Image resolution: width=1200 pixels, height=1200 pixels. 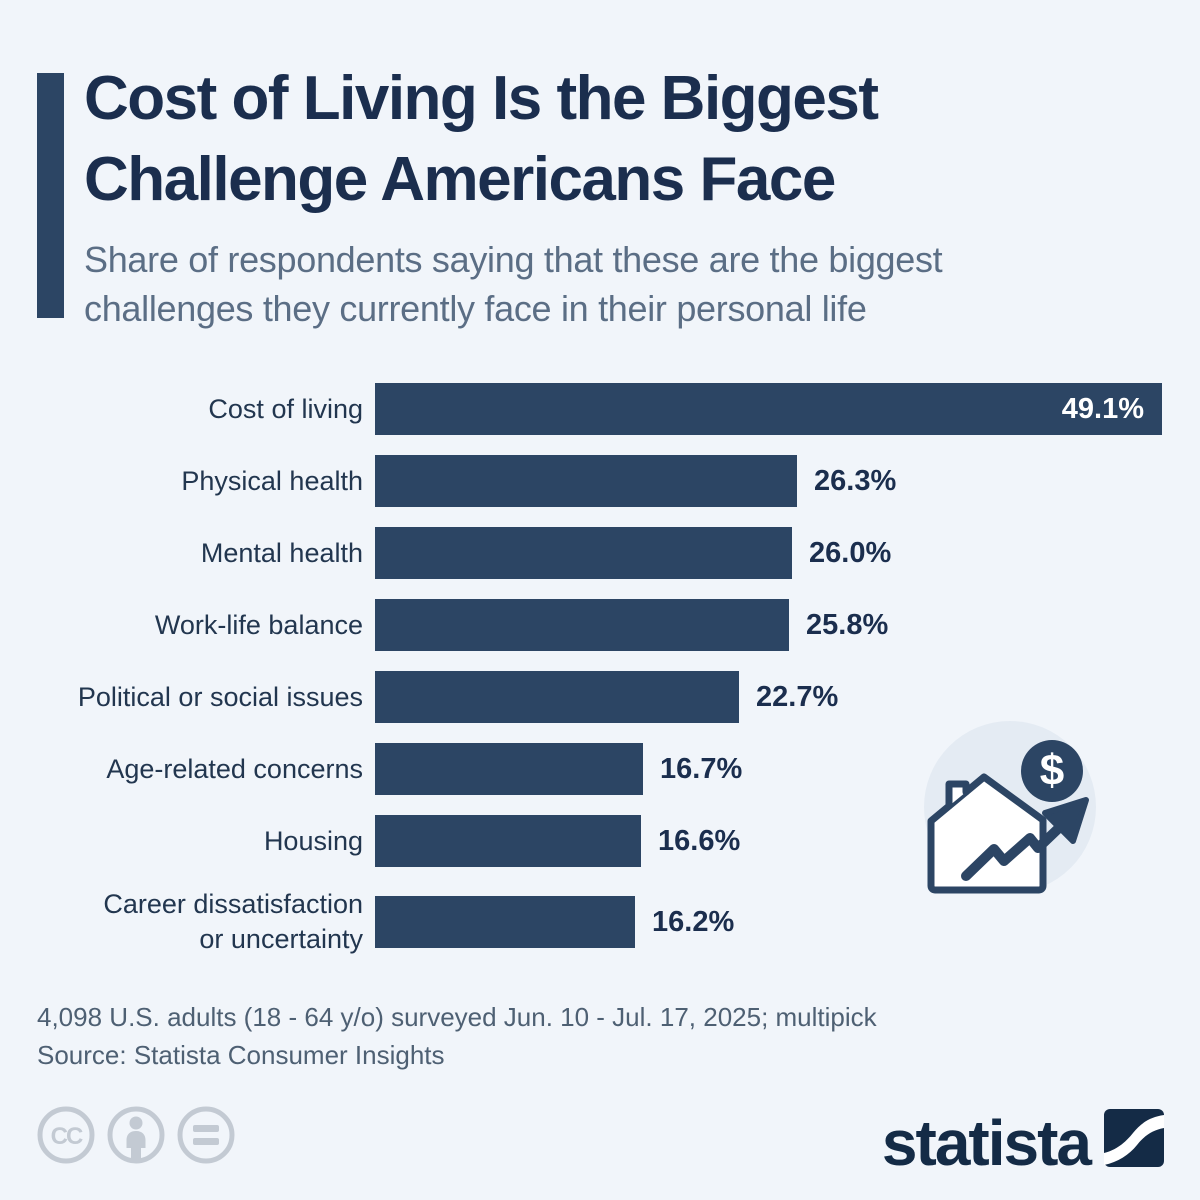 I want to click on value-label: 26.0%, so click(x=850, y=552).